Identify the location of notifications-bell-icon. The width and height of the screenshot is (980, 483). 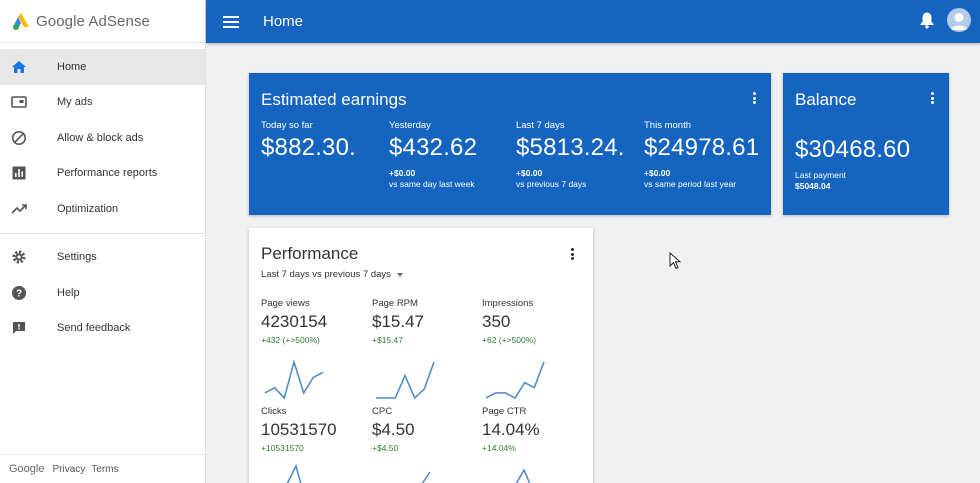
(927, 20).